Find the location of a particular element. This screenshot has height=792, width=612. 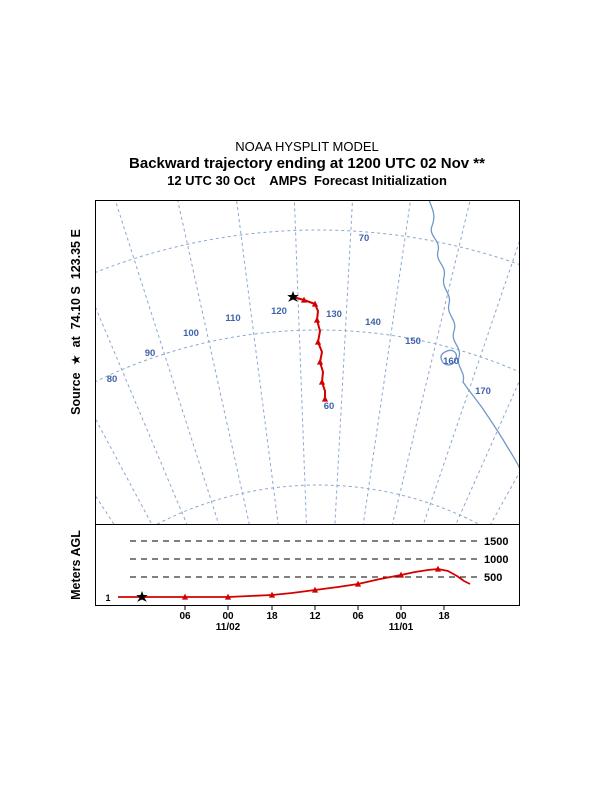

height-panel-border is located at coordinates (307, 565).